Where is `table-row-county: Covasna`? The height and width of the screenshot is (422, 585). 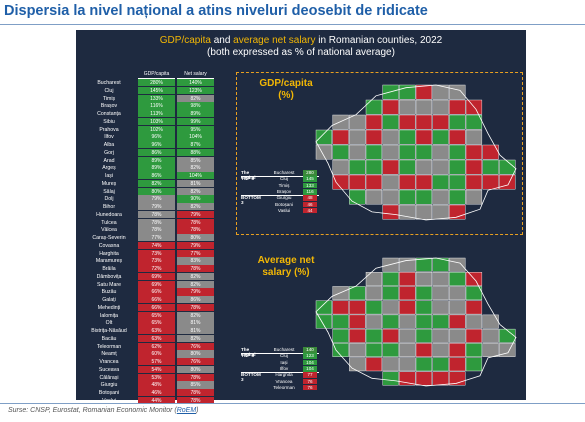
table-row-county: Covasna is located at coordinates (109, 245).